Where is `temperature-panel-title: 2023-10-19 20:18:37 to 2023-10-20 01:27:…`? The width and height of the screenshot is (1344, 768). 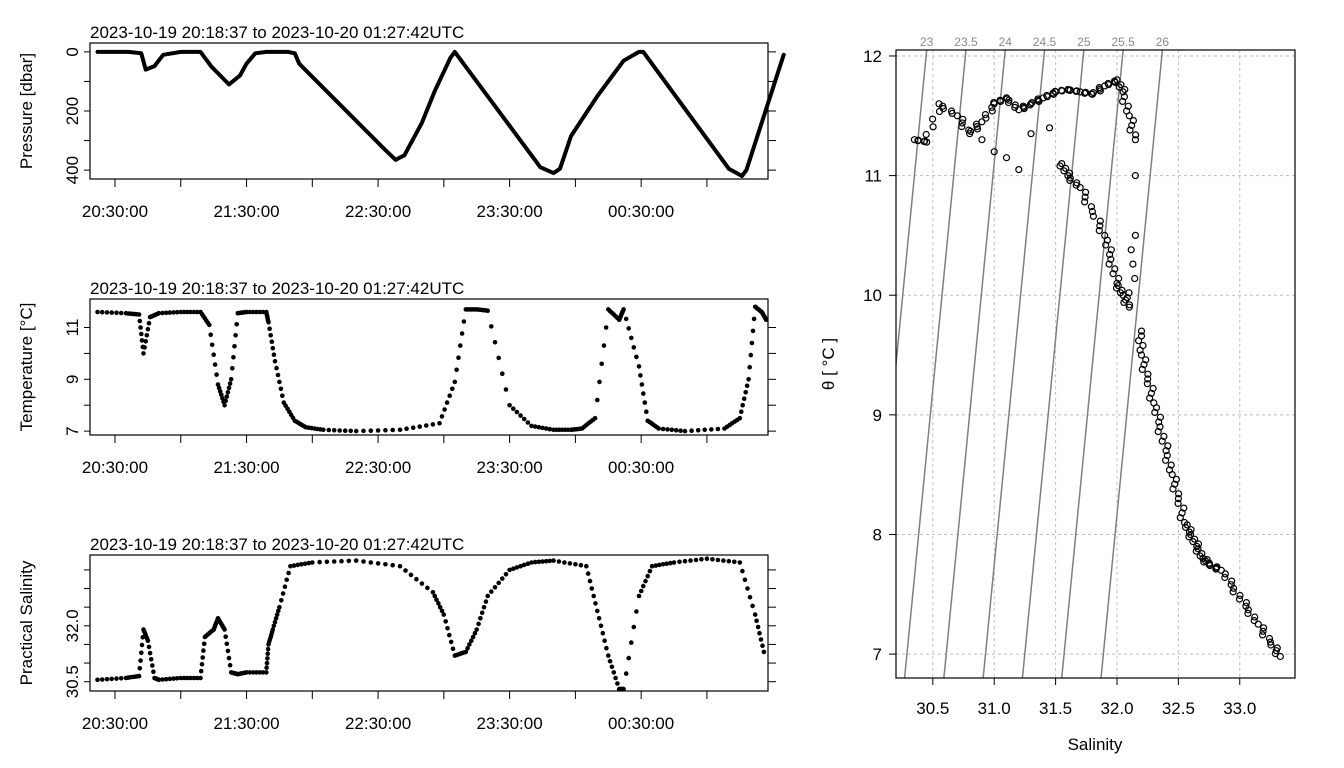 temperature-panel-title: 2023-10-19 20:18:37 to 2023-10-20 01:27:… is located at coordinates (277, 288).